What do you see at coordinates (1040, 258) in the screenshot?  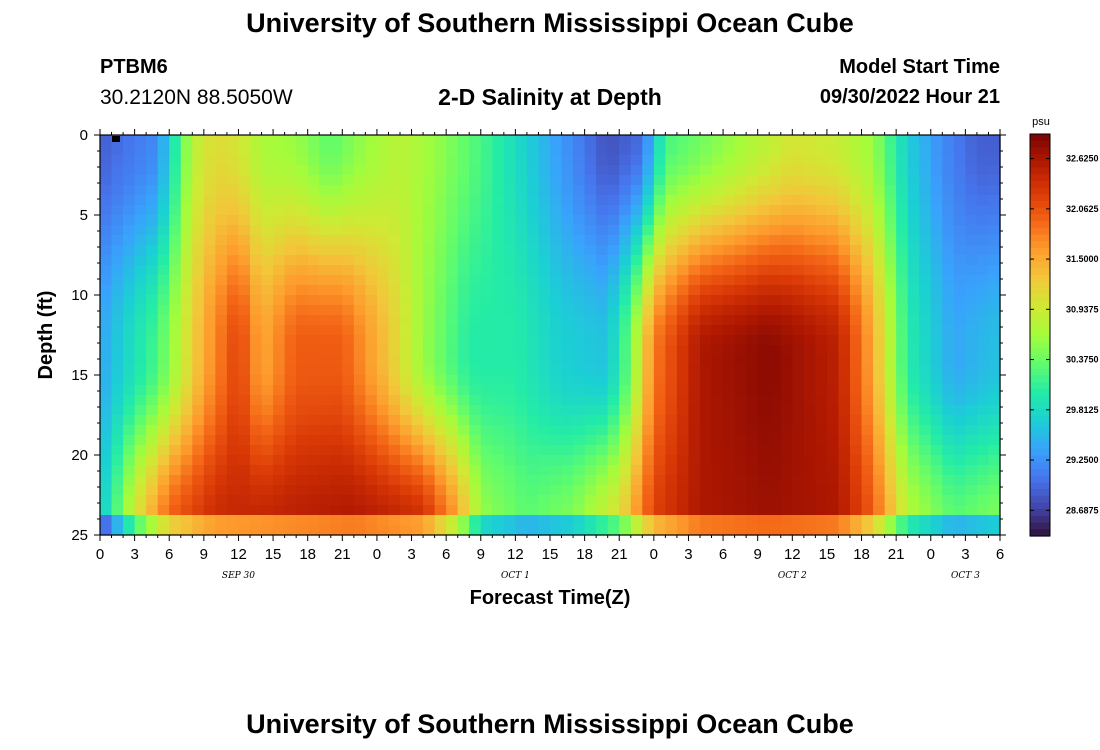 I see `colorbar-segment` at bounding box center [1040, 258].